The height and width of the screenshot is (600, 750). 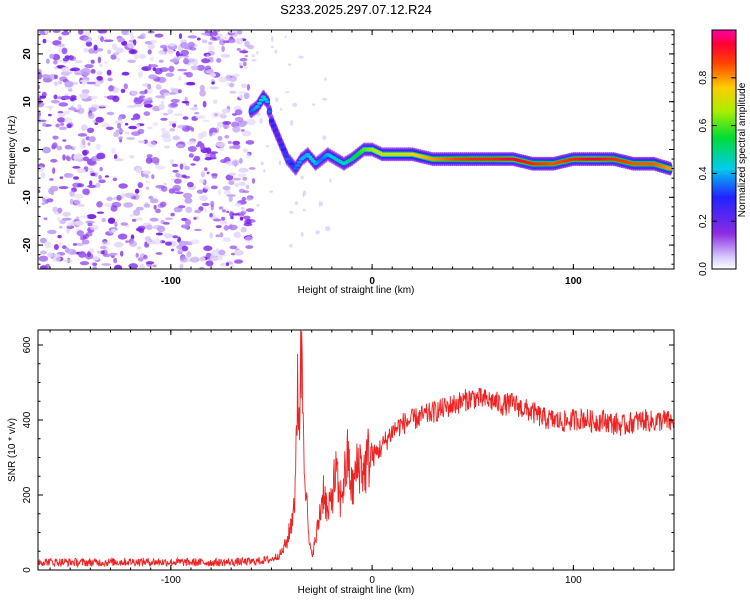 What do you see at coordinates (372, 281) in the screenshot?
I see `x-tick-label: 0` at bounding box center [372, 281].